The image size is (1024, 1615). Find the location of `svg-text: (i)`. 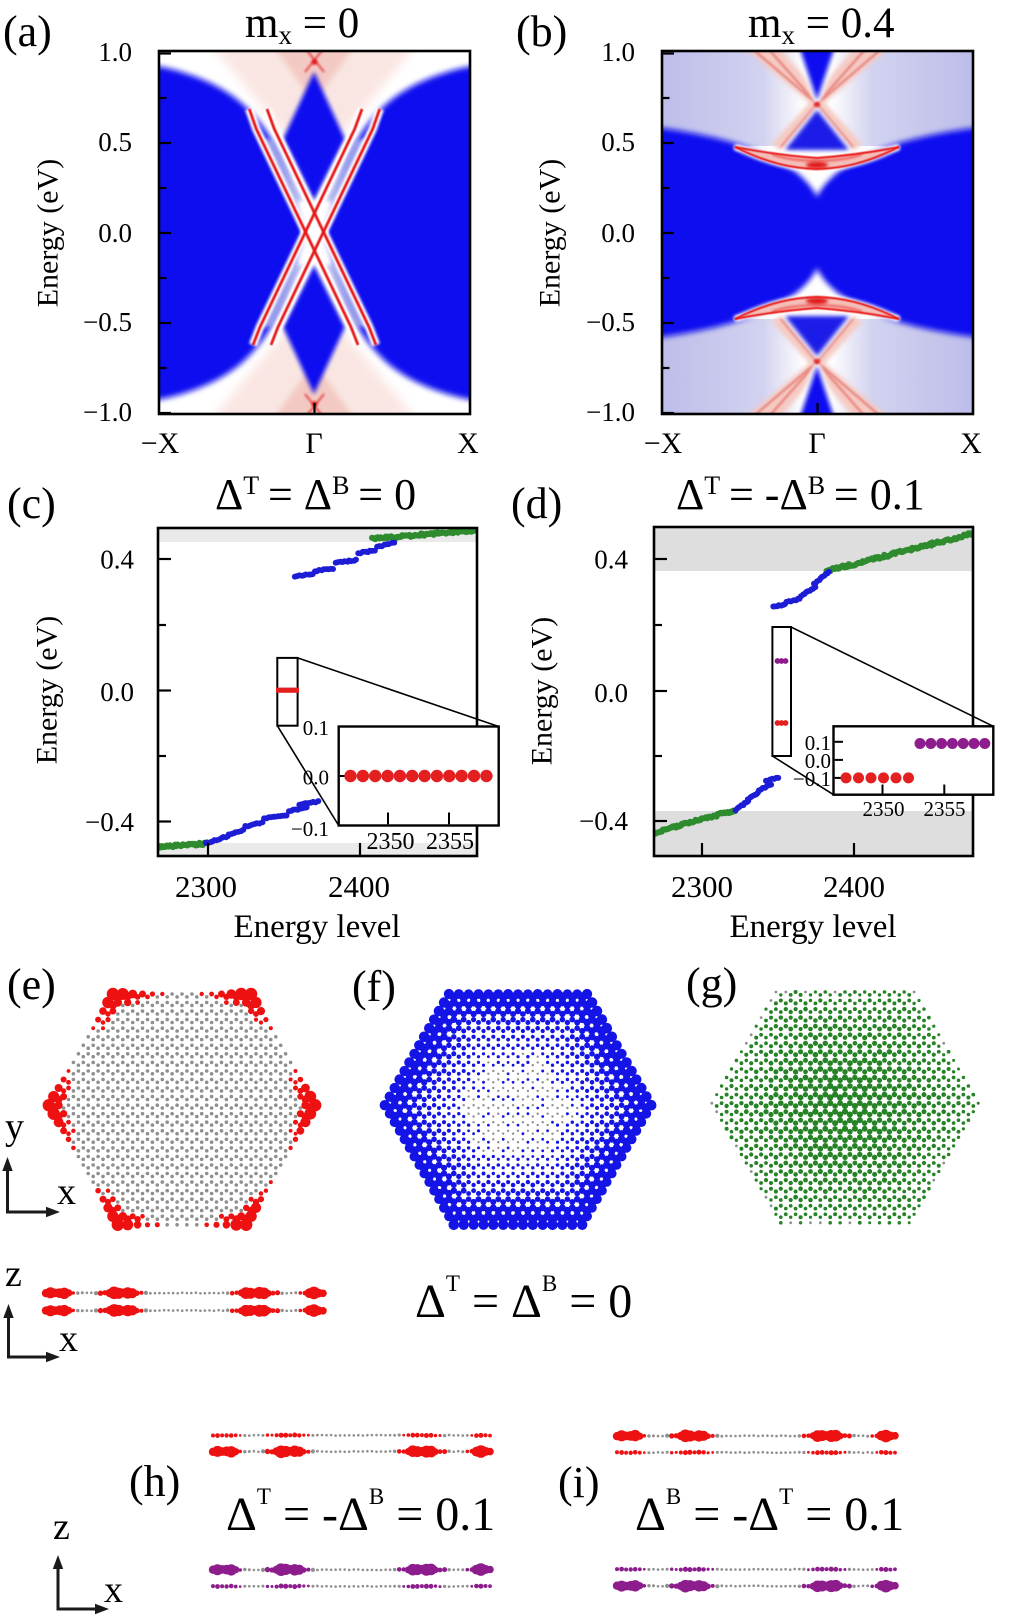

svg-text: (i) is located at coordinates (579, 1482).